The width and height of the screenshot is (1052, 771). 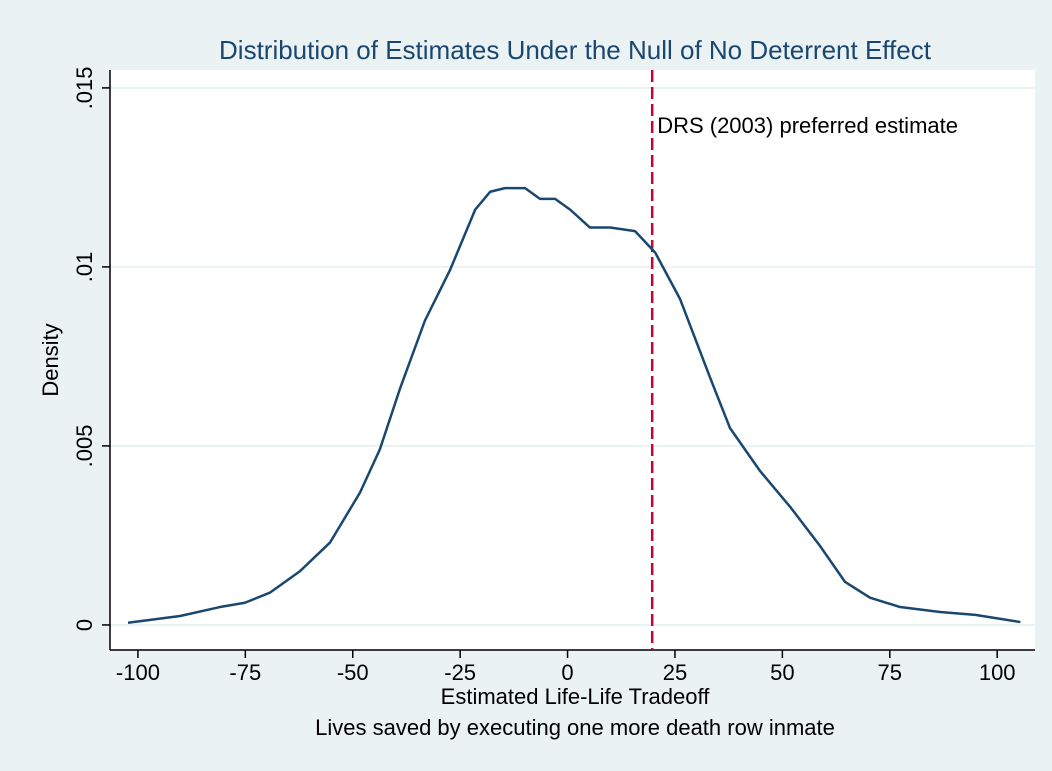 What do you see at coordinates (138, 672) in the screenshot?
I see `x-tick-label: -100` at bounding box center [138, 672].